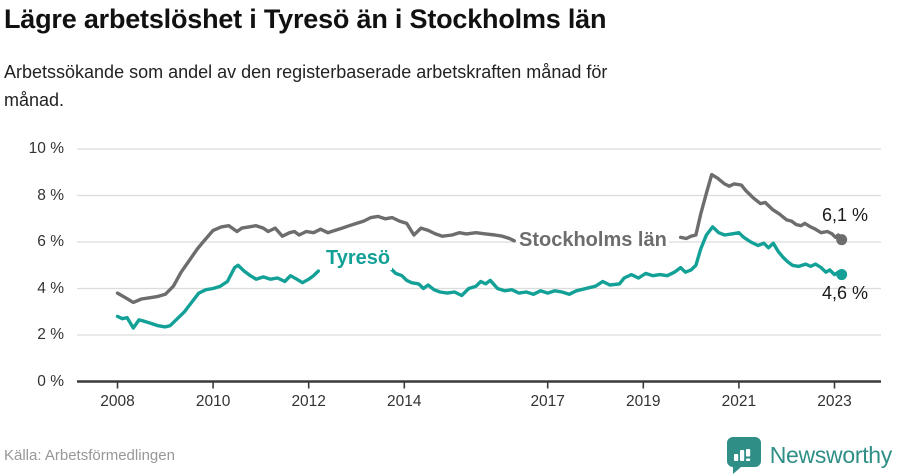  Describe the element at coordinates (117, 401) in the screenshot. I see `x-axis-tick-label: 2008` at that location.